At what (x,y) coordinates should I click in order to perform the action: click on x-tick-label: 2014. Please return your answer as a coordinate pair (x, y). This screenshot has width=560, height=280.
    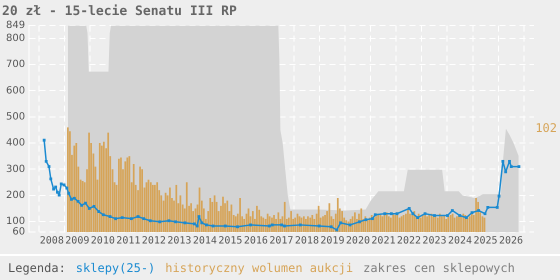
    Looking at the image, I should click on (204, 241).